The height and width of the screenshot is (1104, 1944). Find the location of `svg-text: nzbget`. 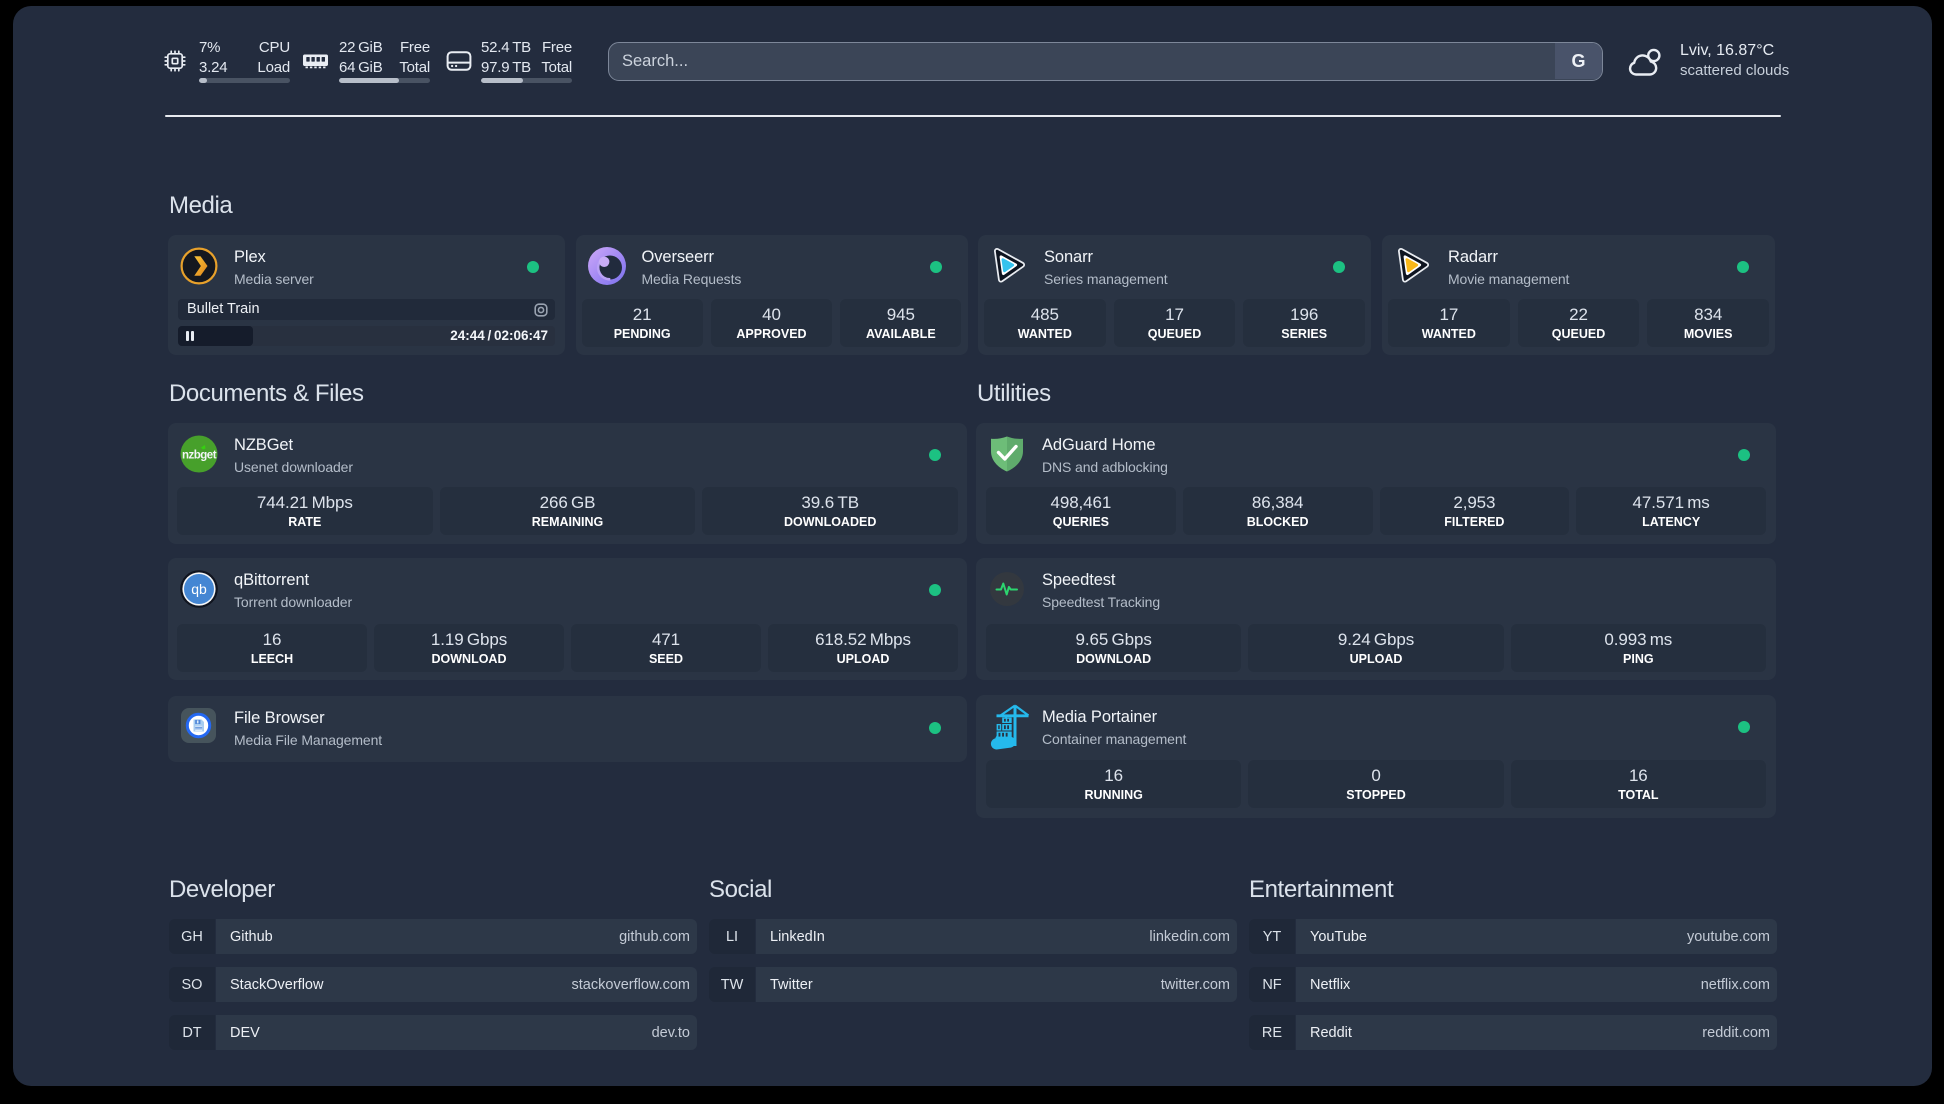

svg-text: nzbget is located at coordinates (199, 456).